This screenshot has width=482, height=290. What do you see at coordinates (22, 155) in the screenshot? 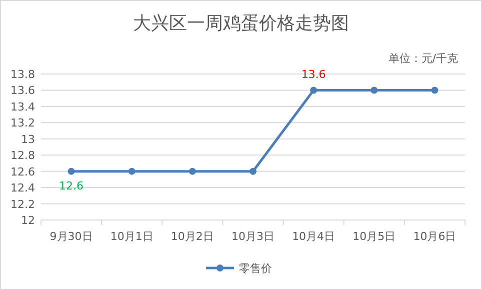
I see `y-tick-label: 12.8` at bounding box center [22, 155].